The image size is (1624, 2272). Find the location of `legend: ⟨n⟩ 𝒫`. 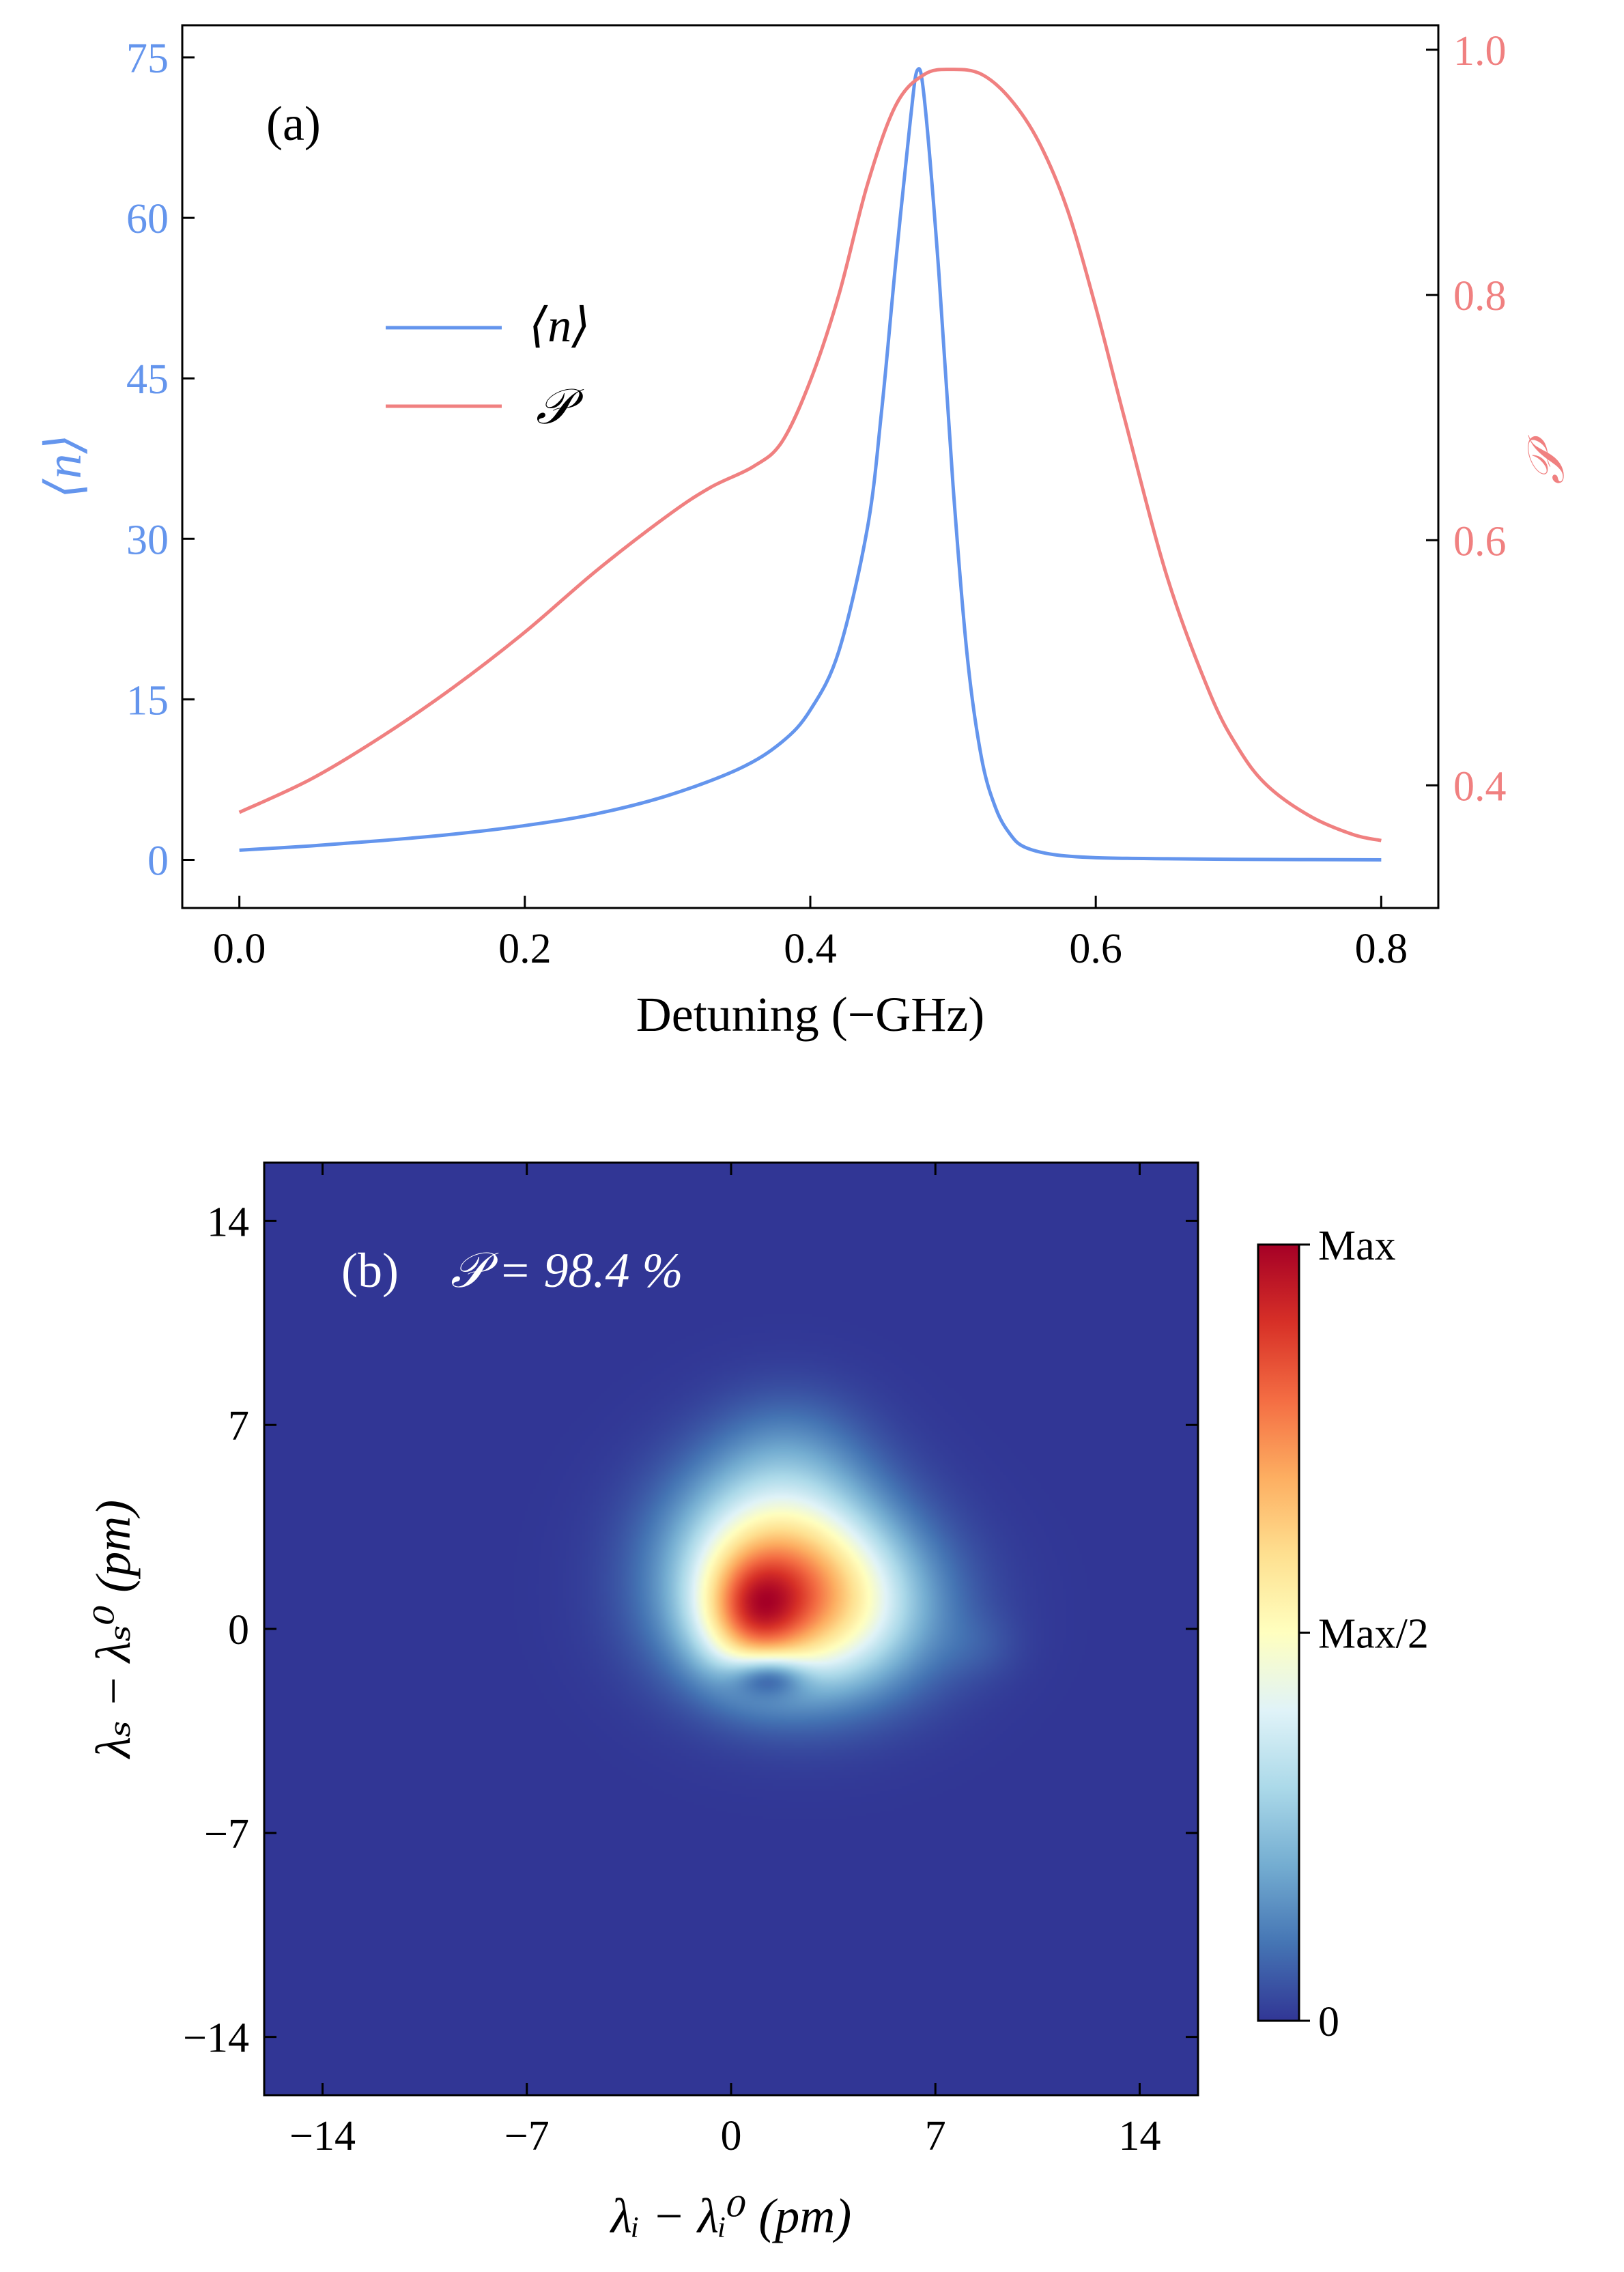

legend: ⟨n⟩ 𝒫 is located at coordinates (488, 367).